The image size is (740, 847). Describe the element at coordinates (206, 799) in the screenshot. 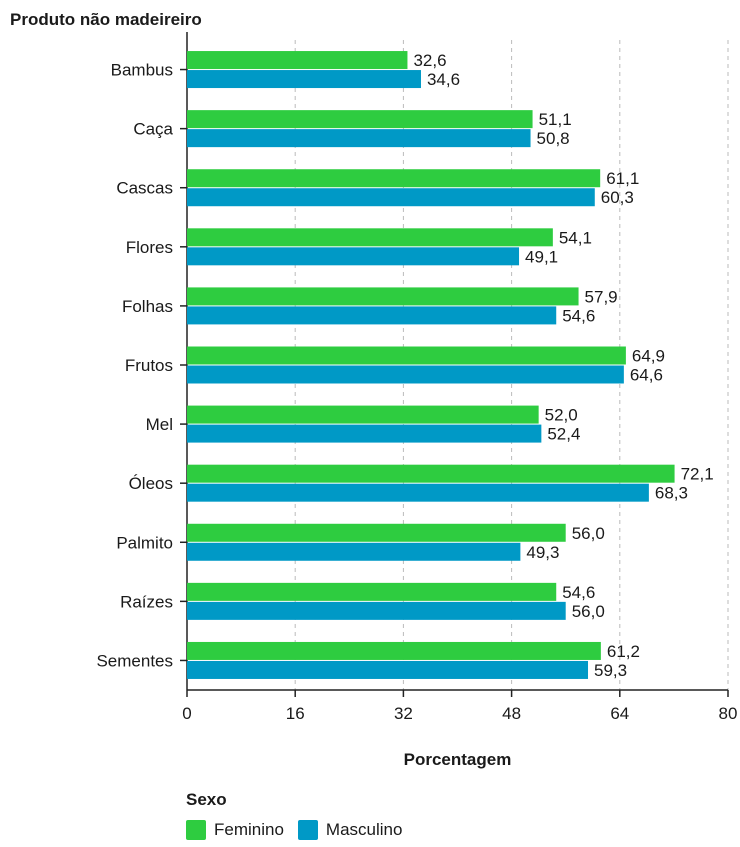

I see `legend-title: Sexo` at that location.